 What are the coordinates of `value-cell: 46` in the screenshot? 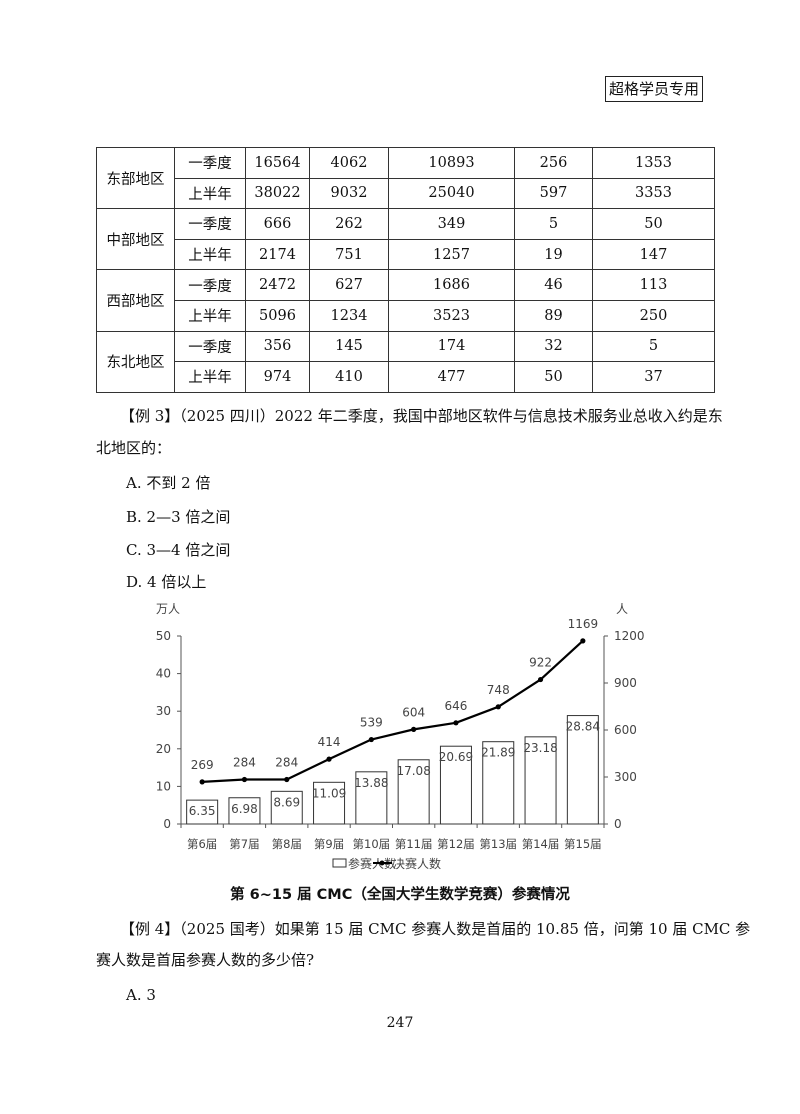 It's located at (553, 285).